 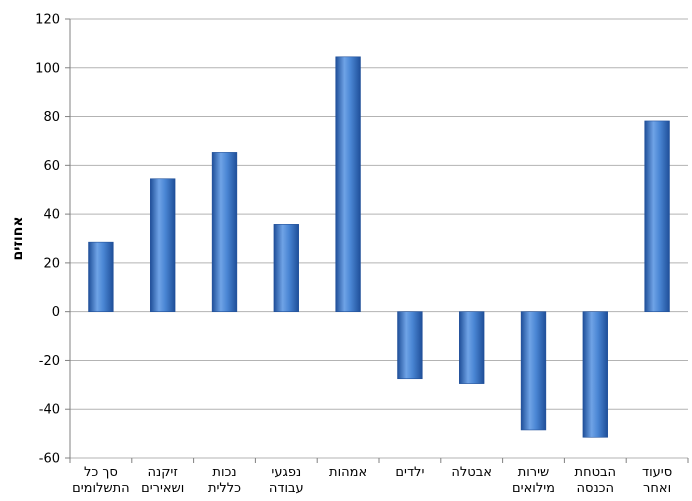 I want to click on x-category-label: התשלומים, so click(x=101, y=488).